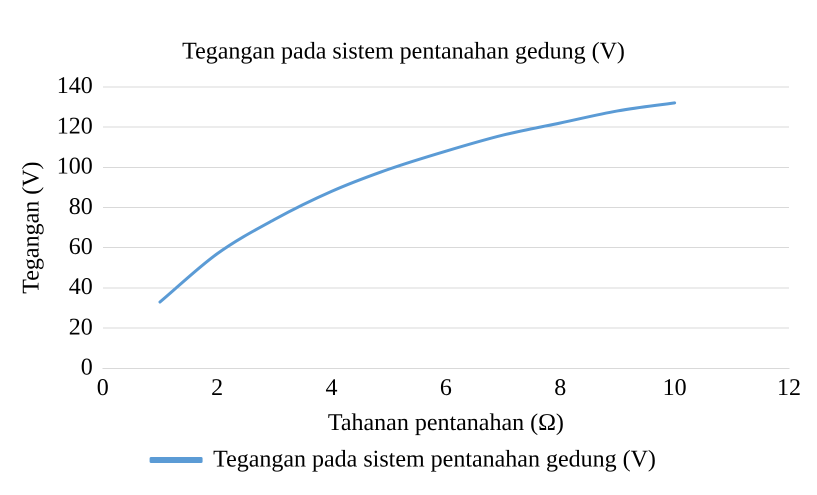 This screenshot has height=495, width=817. I want to click on y-tick-label: 0, so click(86, 367).